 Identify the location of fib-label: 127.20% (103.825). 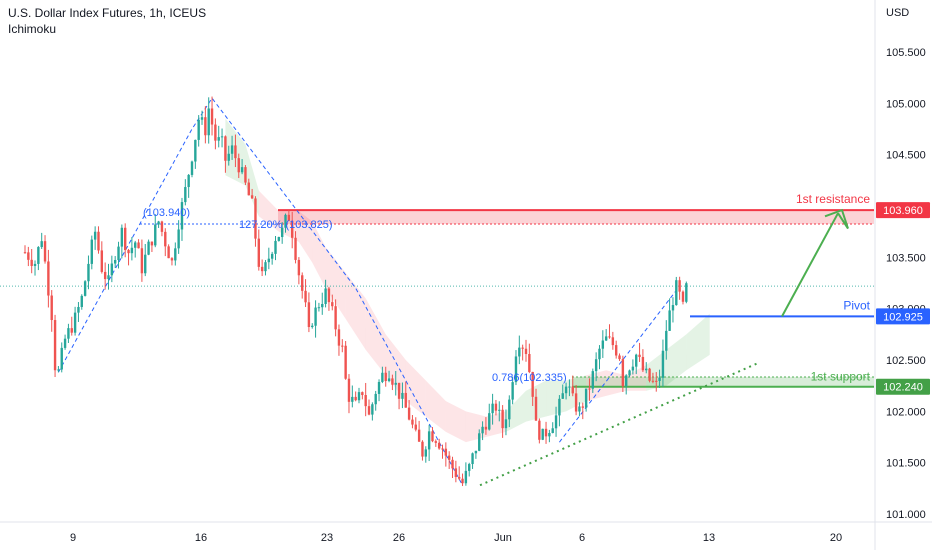
(286, 225).